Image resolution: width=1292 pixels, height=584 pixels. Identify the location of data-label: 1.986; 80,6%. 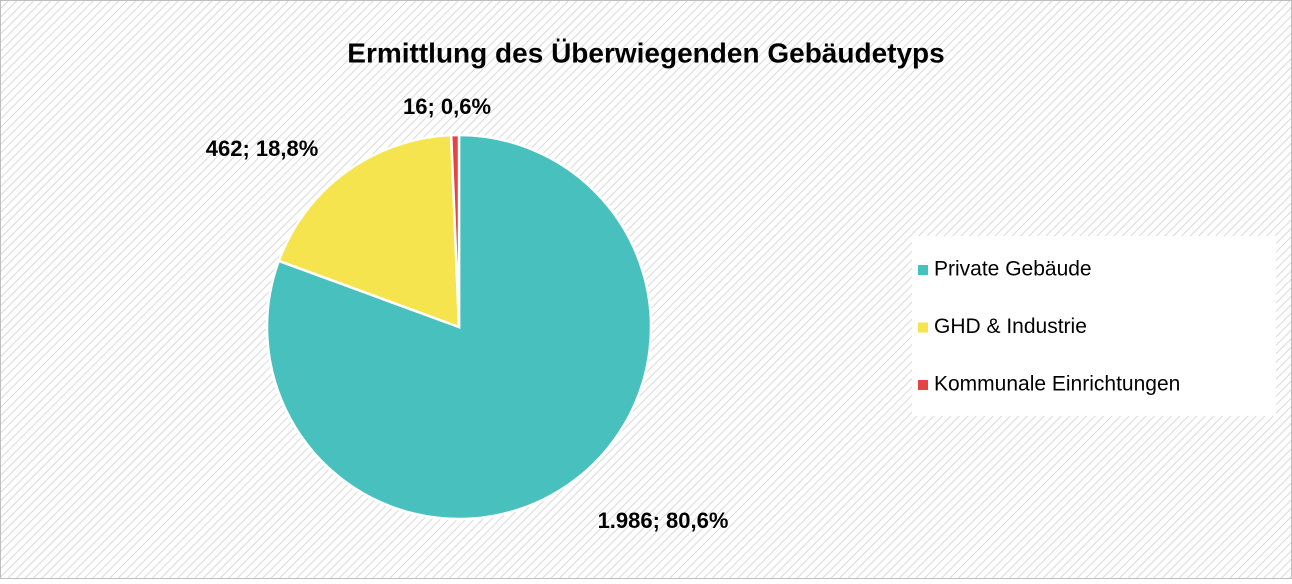
(663, 520).